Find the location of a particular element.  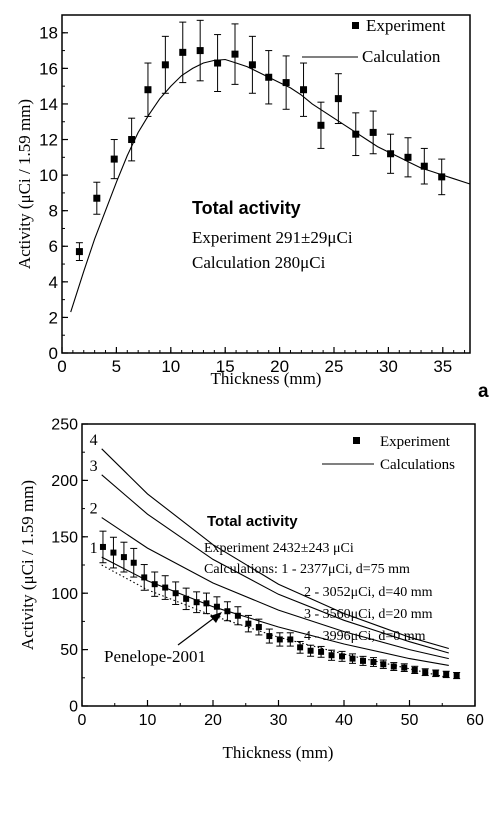

y-tick-label: 50 is located at coordinates (69, 650).